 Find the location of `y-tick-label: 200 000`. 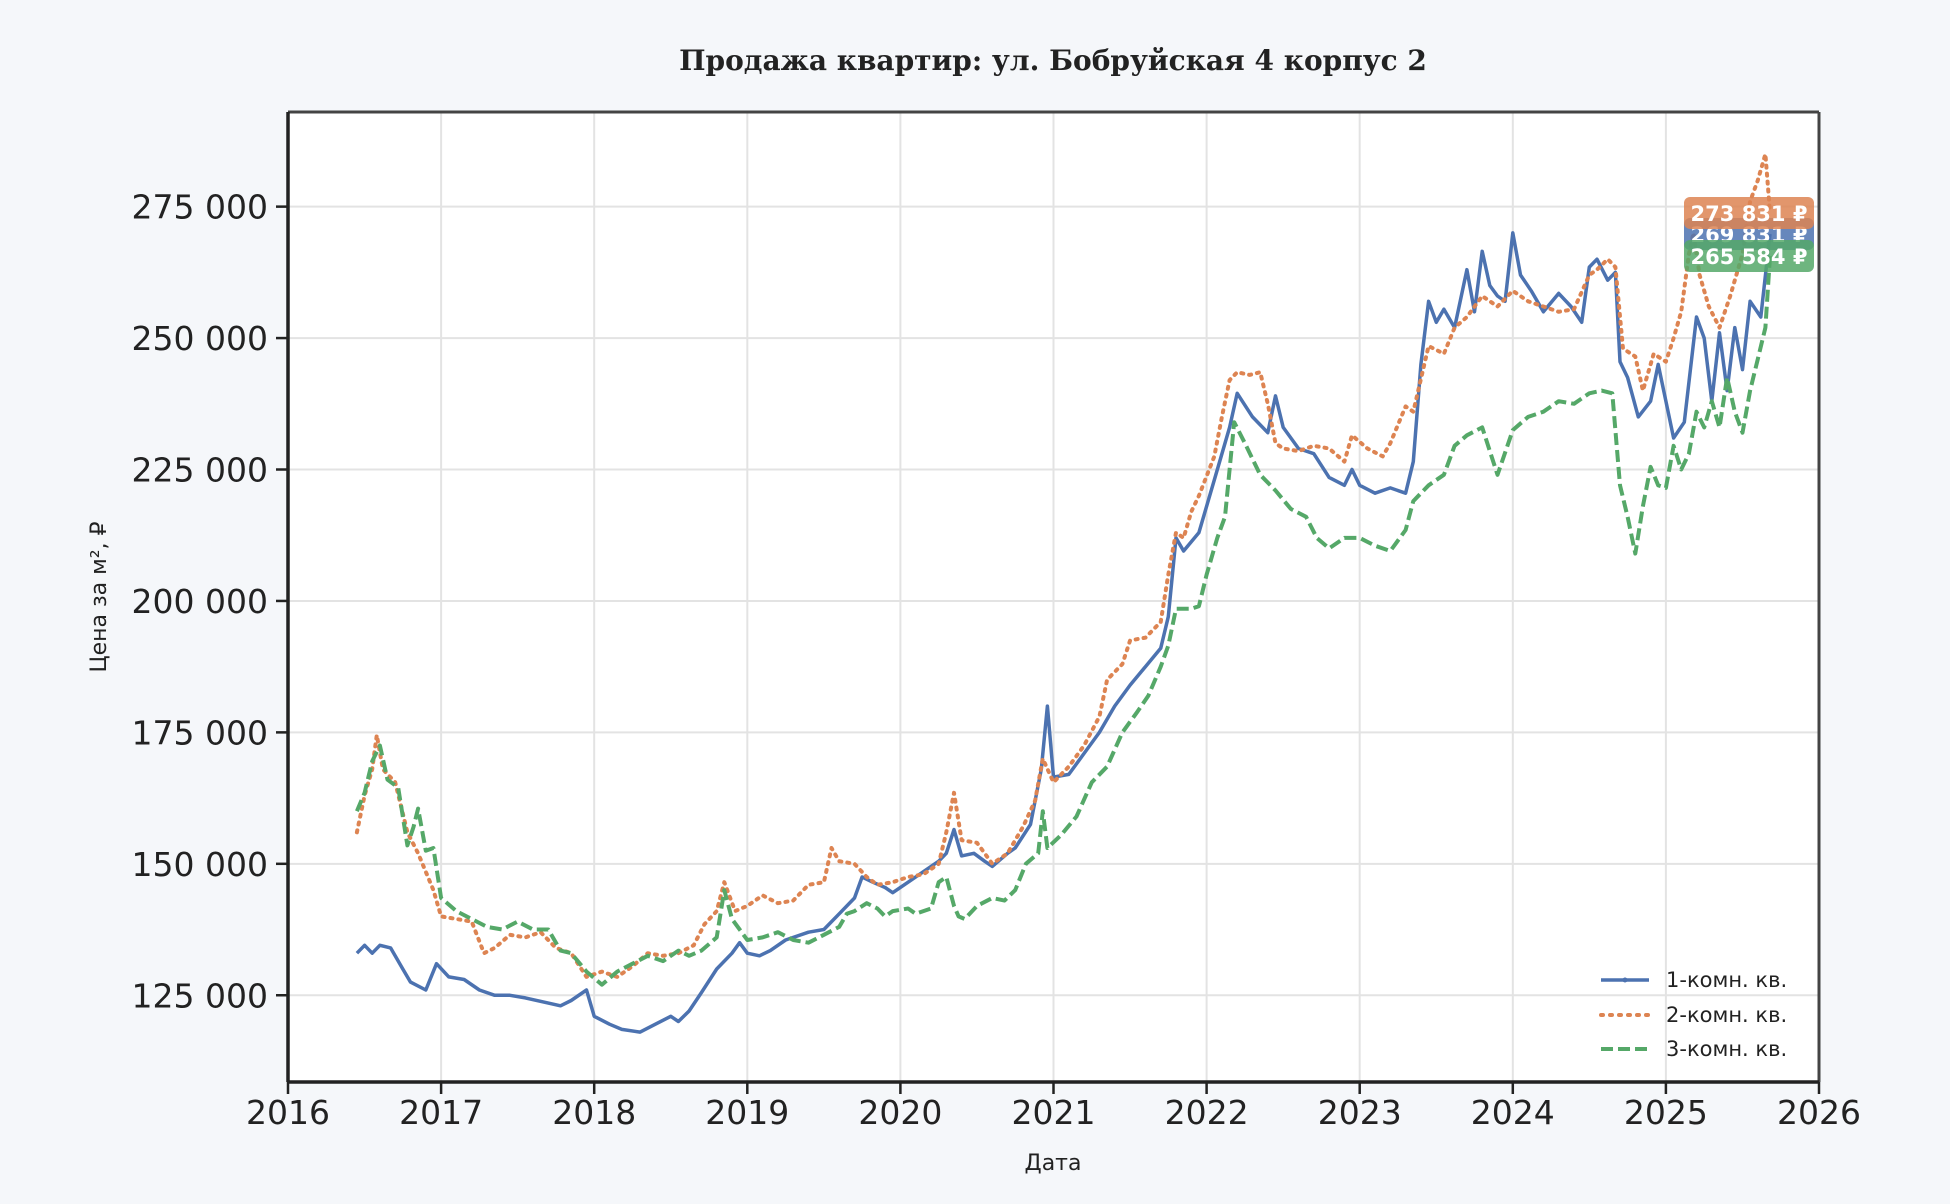

y-tick-label: 200 000 is located at coordinates (200, 601).